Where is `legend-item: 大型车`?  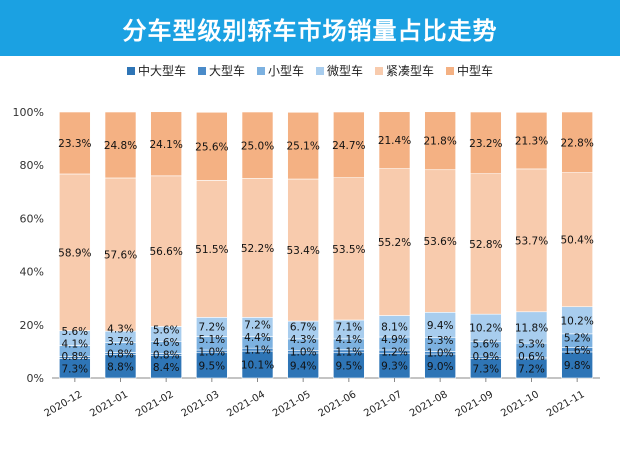 legend-item: 大型车 is located at coordinates (221, 70).